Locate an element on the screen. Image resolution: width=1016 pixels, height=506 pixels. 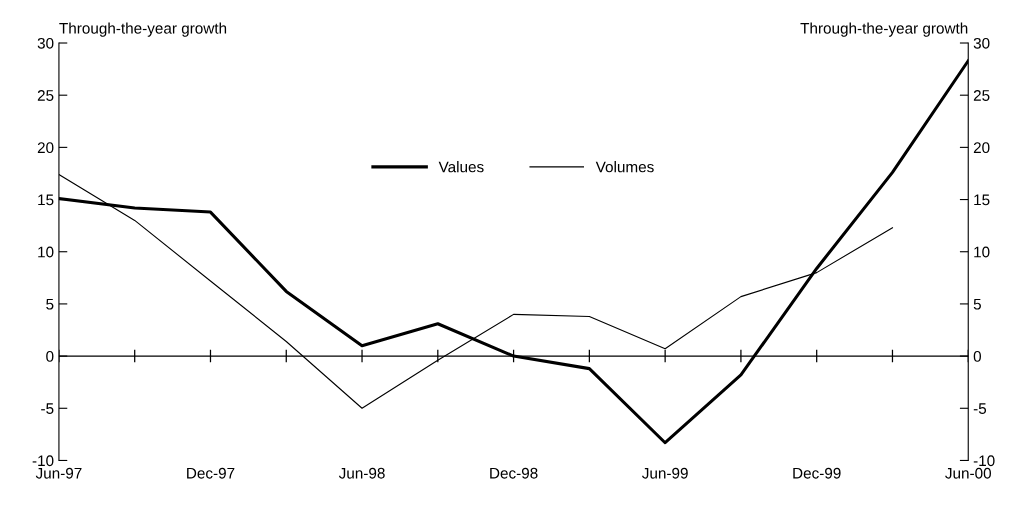
x-tick-label: Dec-99 is located at coordinates (817, 473).